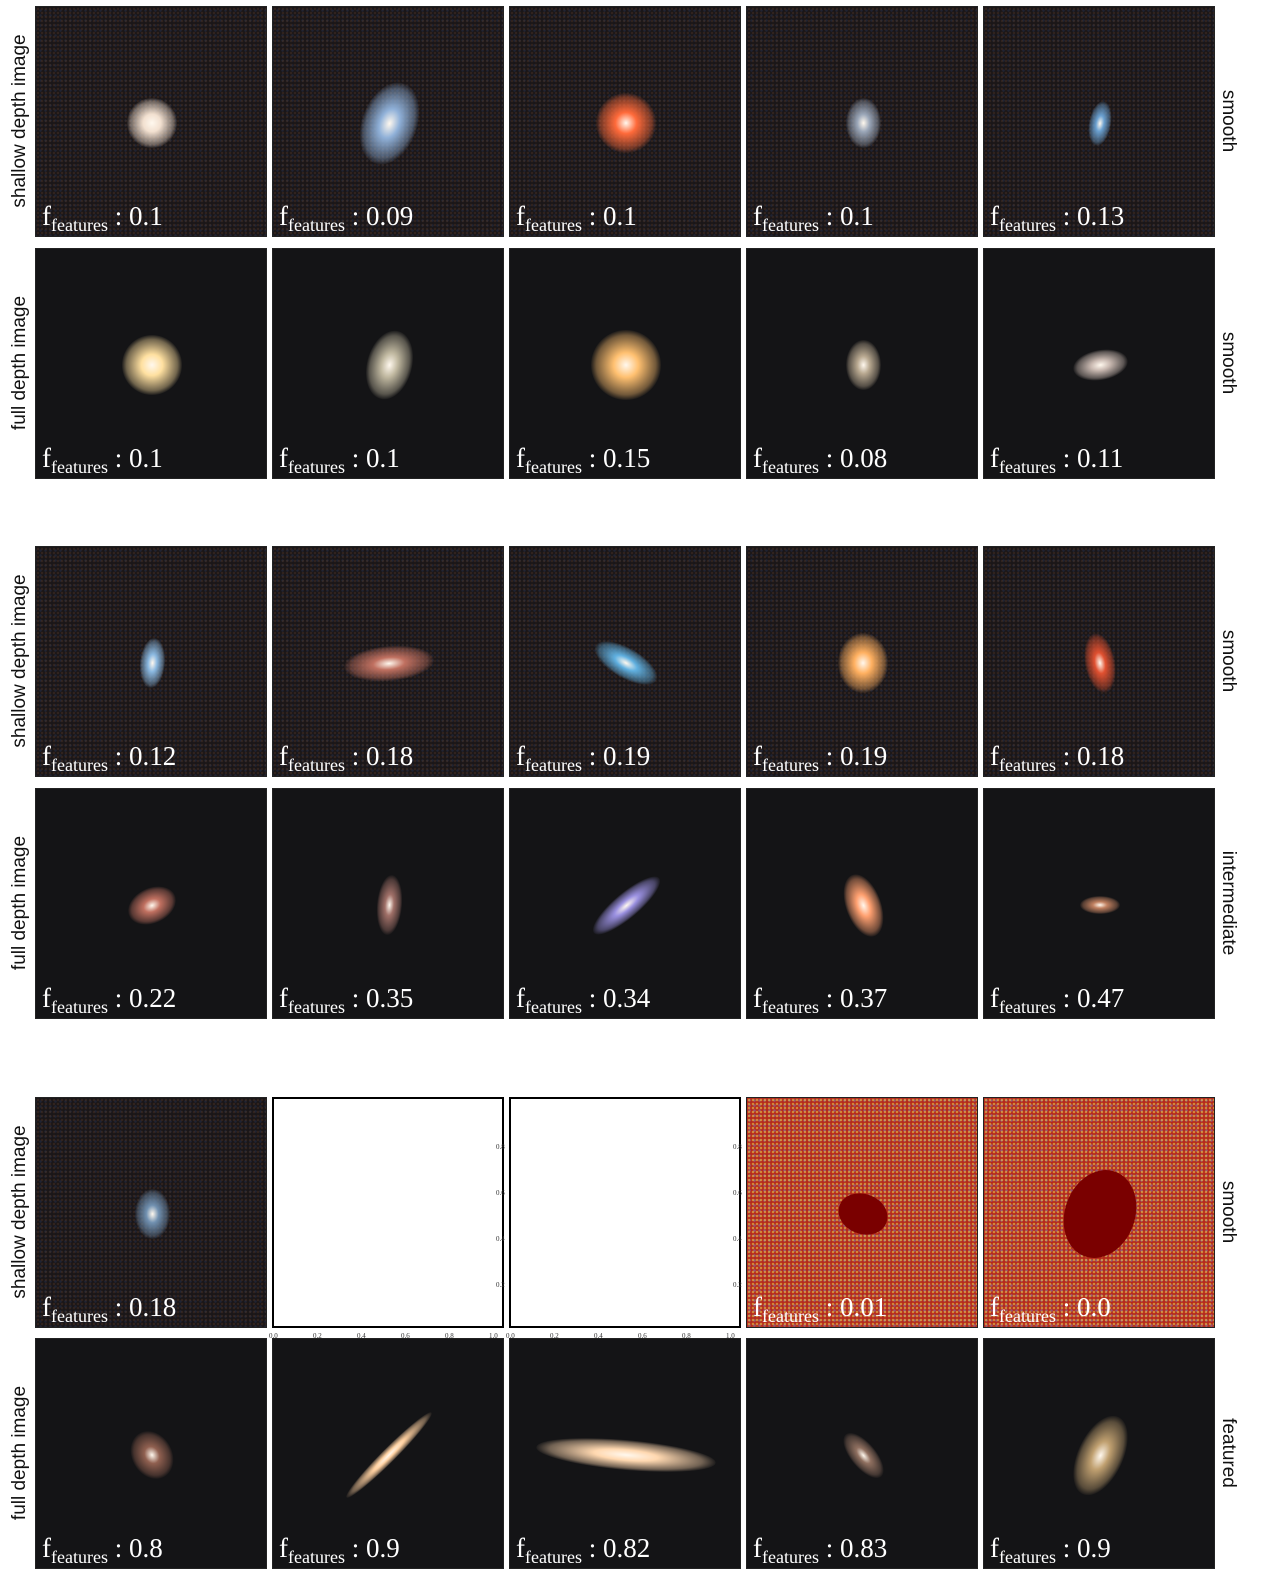 The image size is (1263, 1591). I want to click on y-tick-label: 0.2, so click(737, 1285).